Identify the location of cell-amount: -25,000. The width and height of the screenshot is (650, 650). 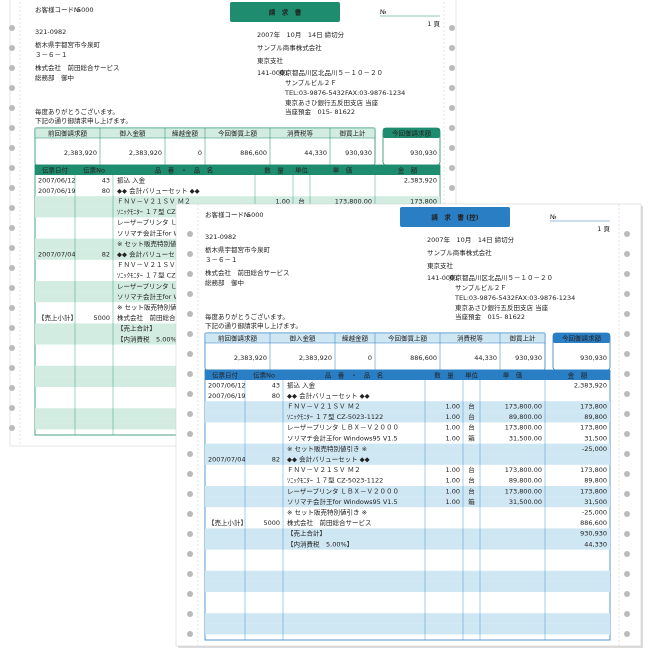
(594, 513).